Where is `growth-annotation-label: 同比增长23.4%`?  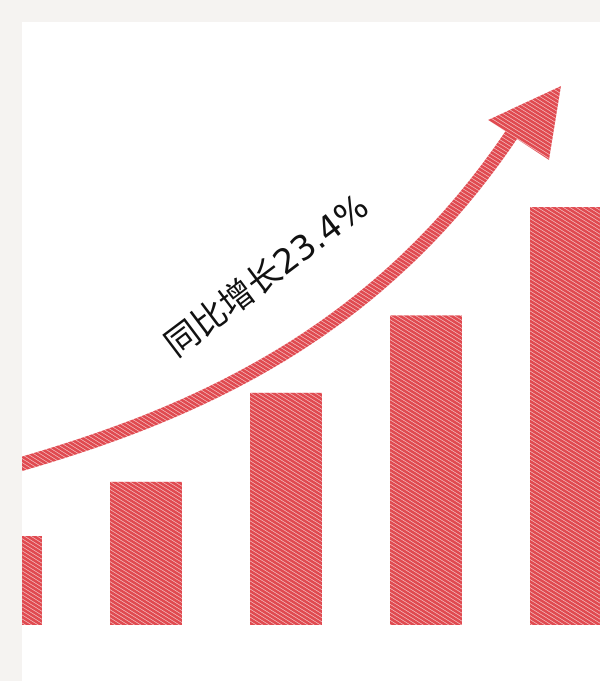 growth-annotation-label: 同比增长23.4% is located at coordinates (266, 275).